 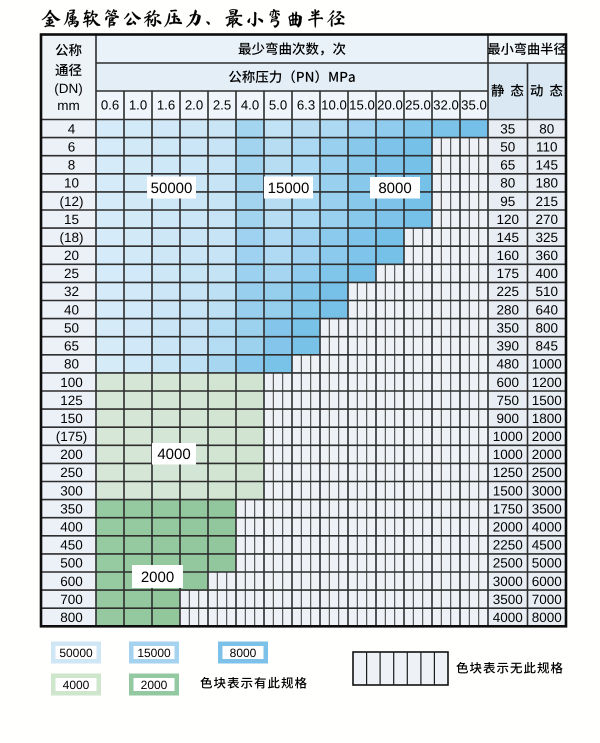 What do you see at coordinates (547, 219) in the screenshot?
I see `svg-text: 270` at bounding box center [547, 219].